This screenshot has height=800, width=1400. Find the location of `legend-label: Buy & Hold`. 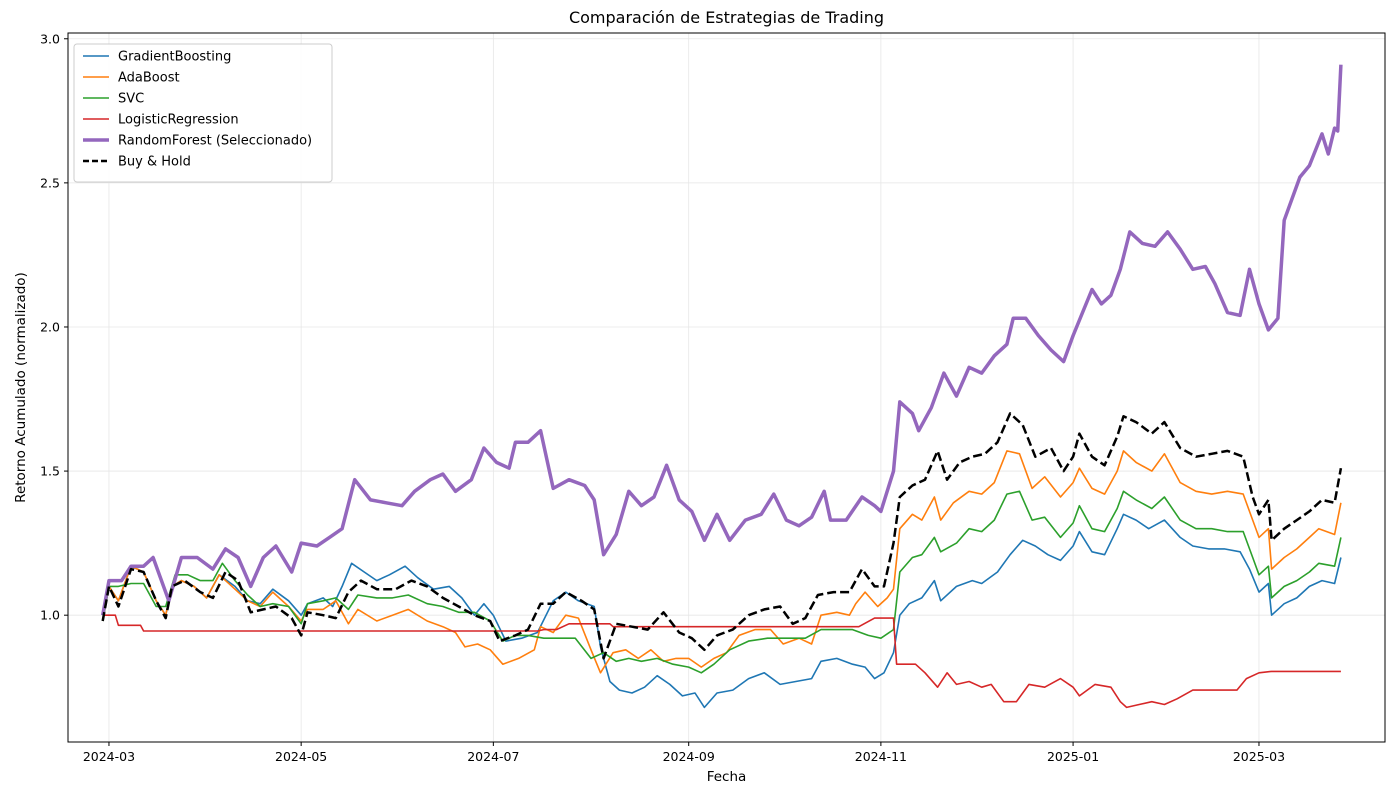

legend-label: Buy & Hold is located at coordinates (154, 162).